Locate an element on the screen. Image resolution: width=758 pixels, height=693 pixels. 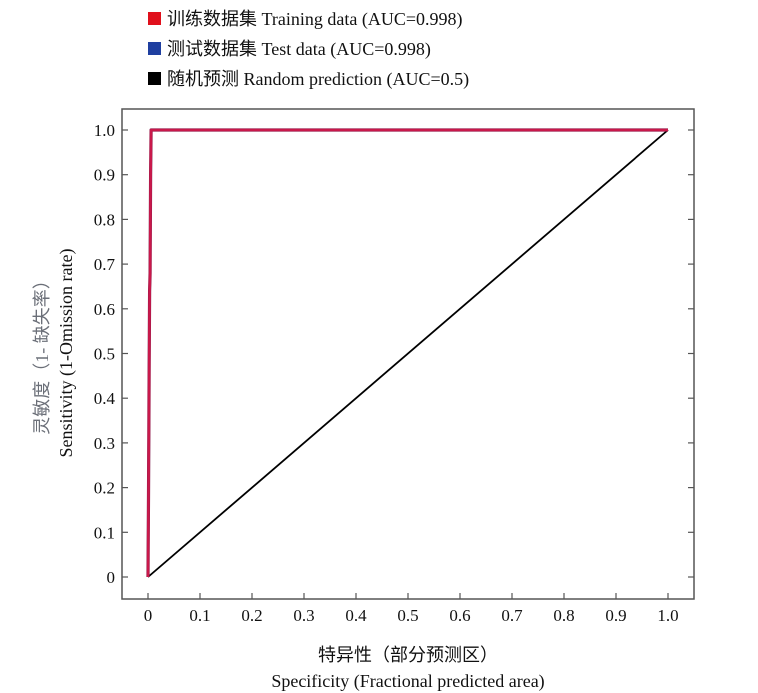
x-tick-label: 0.6 is located at coordinates (459, 615).